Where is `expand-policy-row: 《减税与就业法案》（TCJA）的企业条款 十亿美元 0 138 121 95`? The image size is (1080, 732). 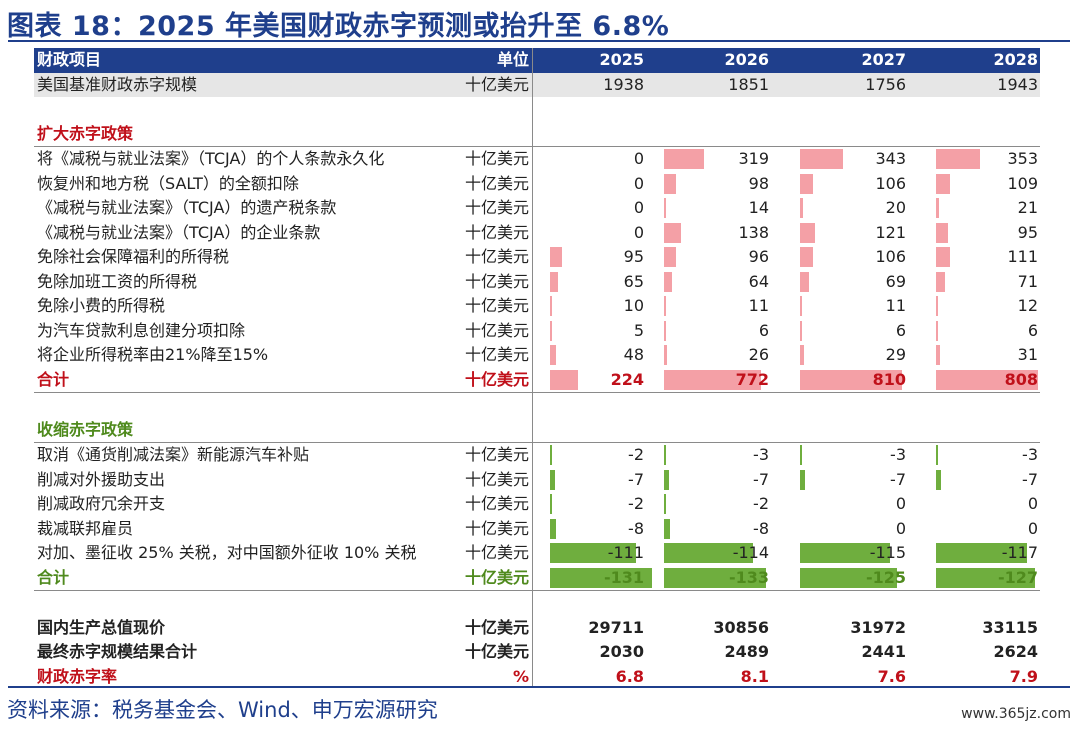 expand-policy-row: 《减税与就业法案》（TCJA）的企业条款 十亿美元 0 138 121 95 is located at coordinates (537, 233).